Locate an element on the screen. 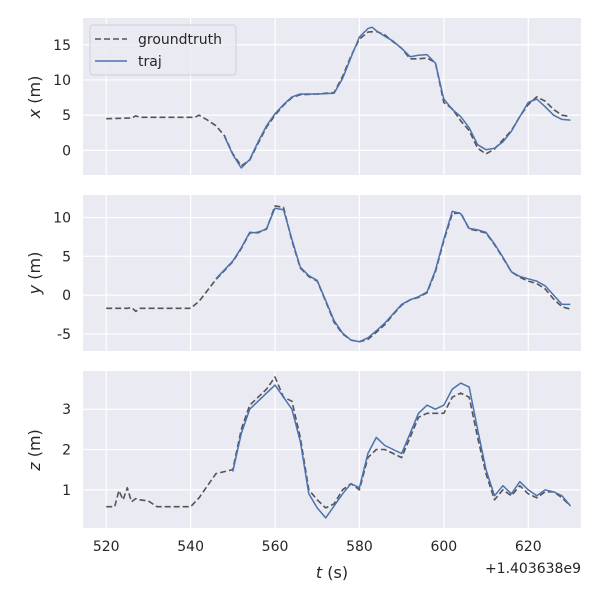  legend-groundtruth-label: groundtruth is located at coordinates (180, 40).